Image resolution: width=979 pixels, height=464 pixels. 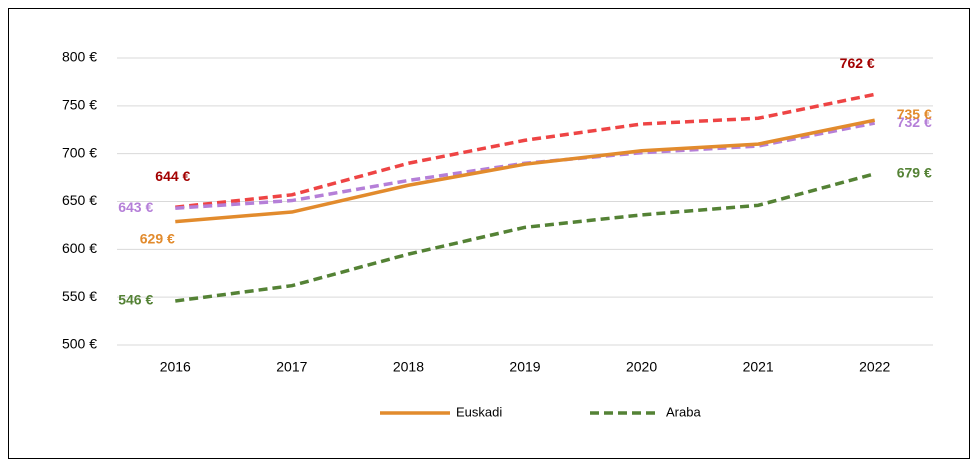 I want to click on x-tick-label: 2020, so click(x=641, y=367).